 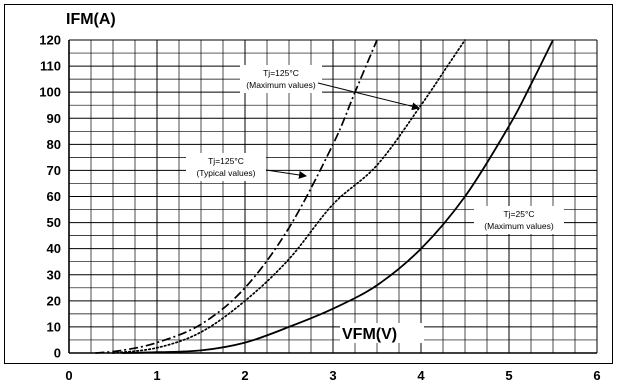 I want to click on x-tick-label: 2, so click(x=244, y=375).